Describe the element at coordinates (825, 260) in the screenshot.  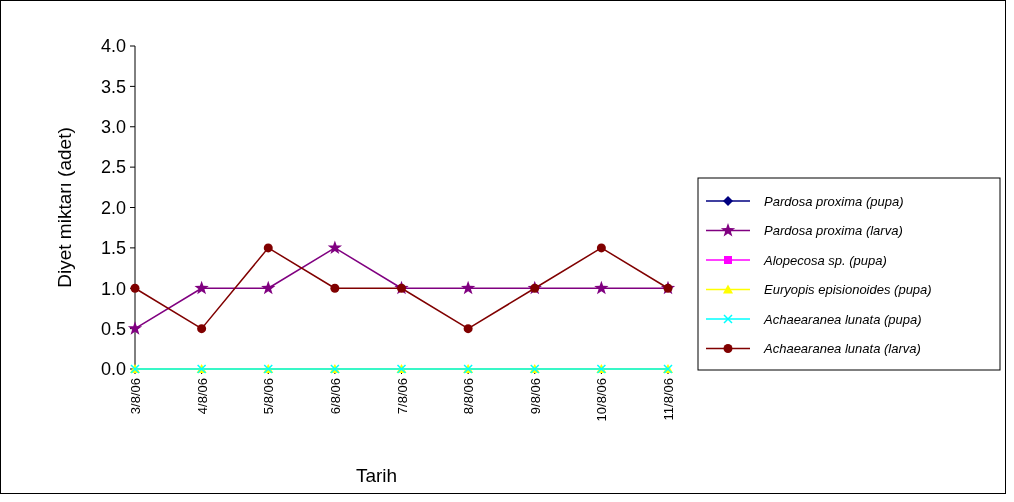
I see `legend-label: Alopecosa sp. (pupa)` at that location.